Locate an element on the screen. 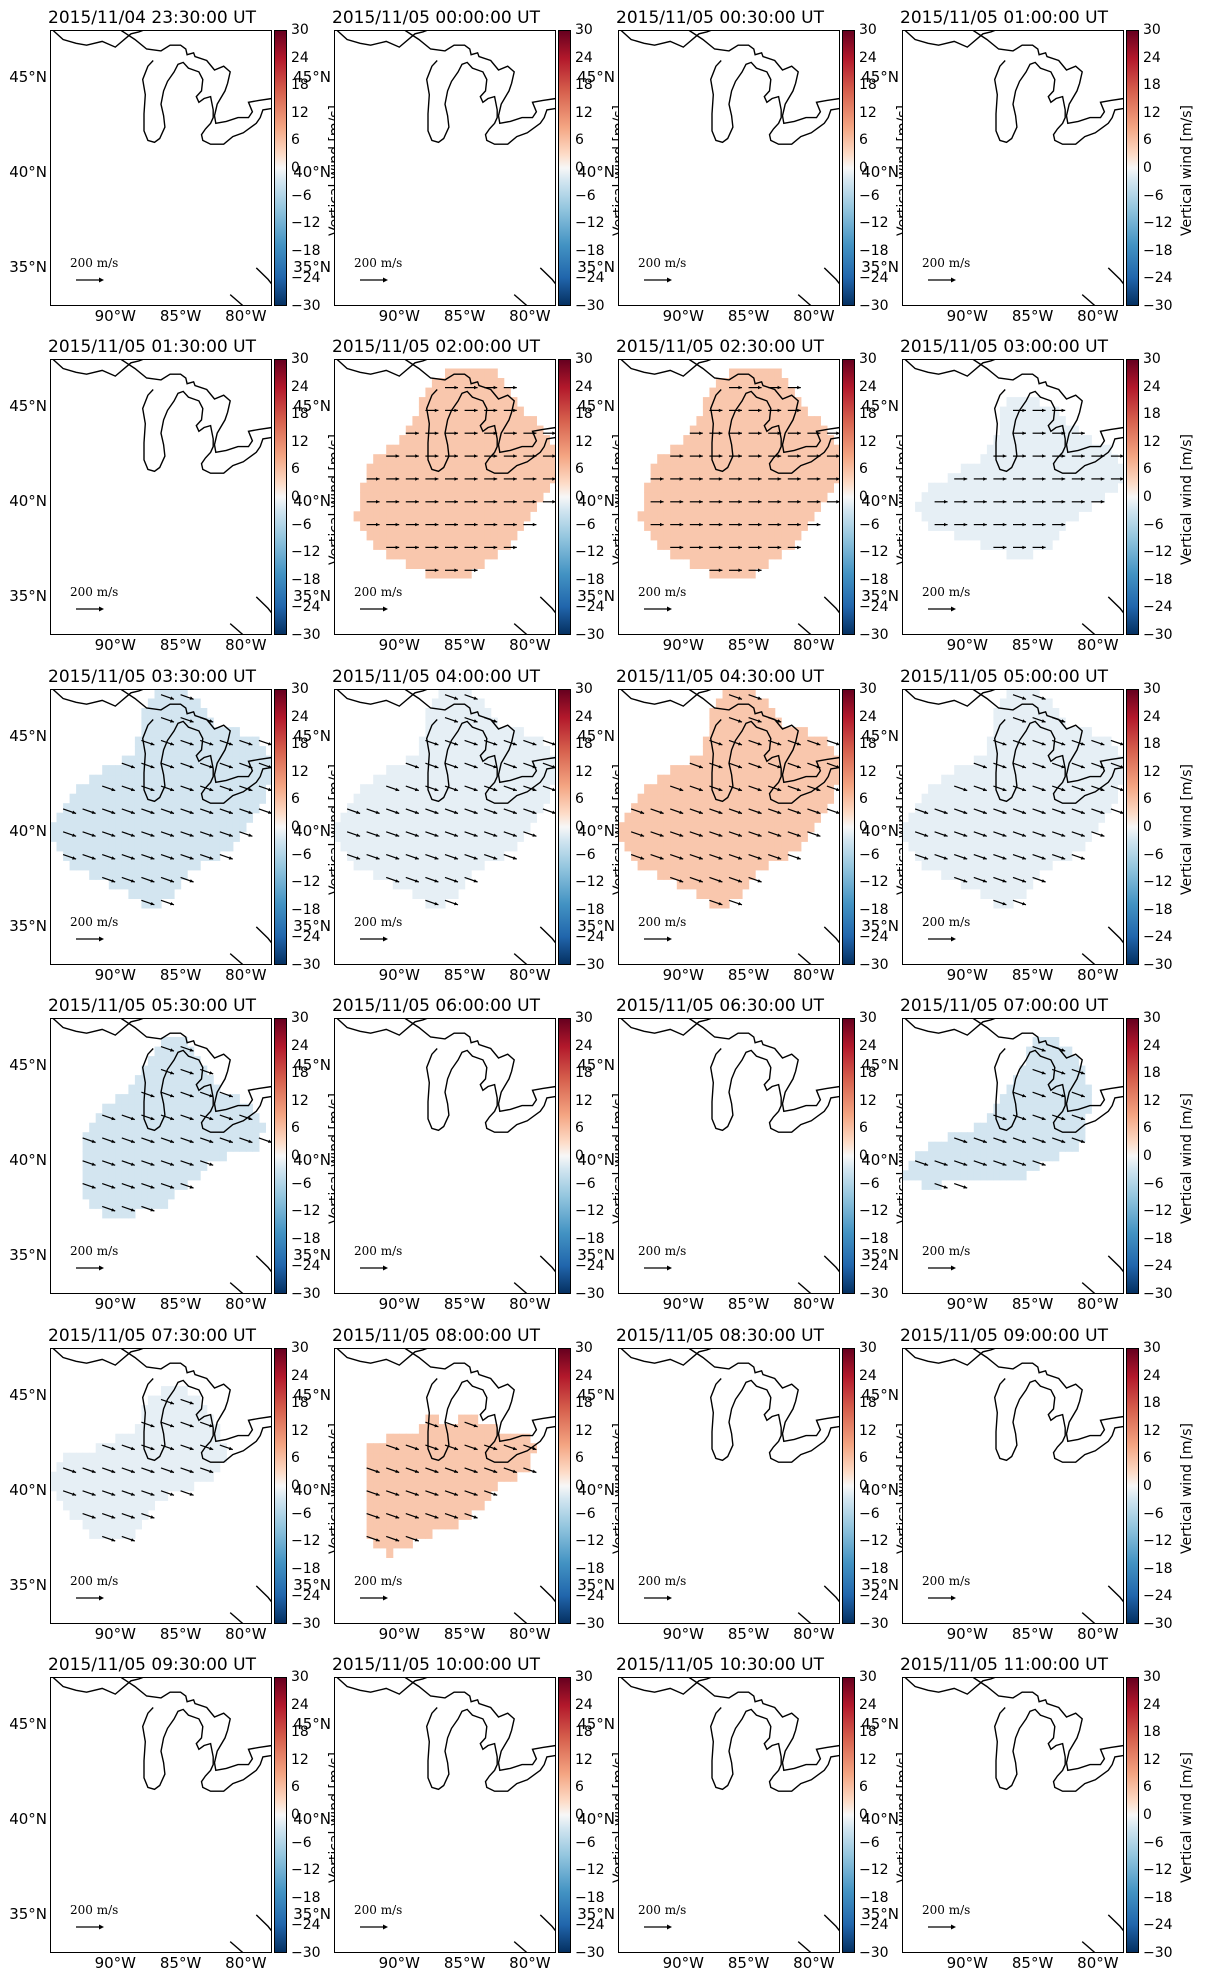  map-axes is located at coordinates (161, 827).